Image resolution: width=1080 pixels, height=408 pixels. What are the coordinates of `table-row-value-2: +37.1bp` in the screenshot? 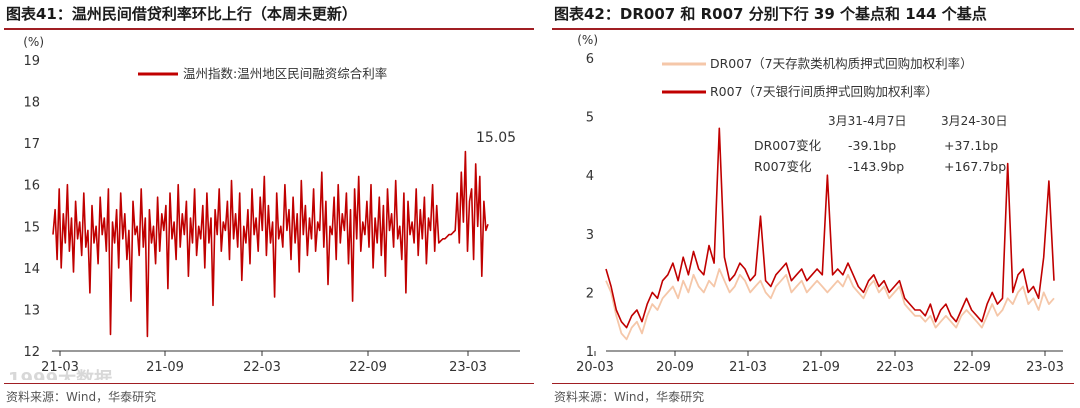 It's located at (971, 145).